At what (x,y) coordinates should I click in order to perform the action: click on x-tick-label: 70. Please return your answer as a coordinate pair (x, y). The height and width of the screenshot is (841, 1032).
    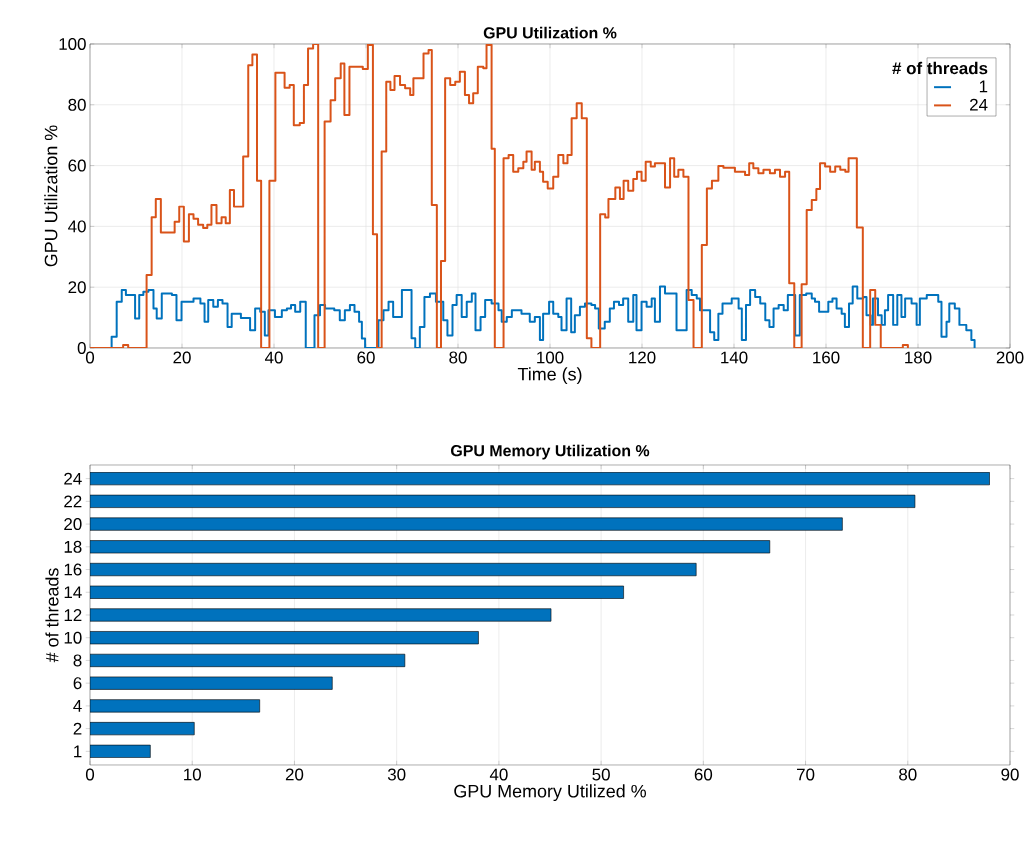
    Looking at the image, I should click on (806, 774).